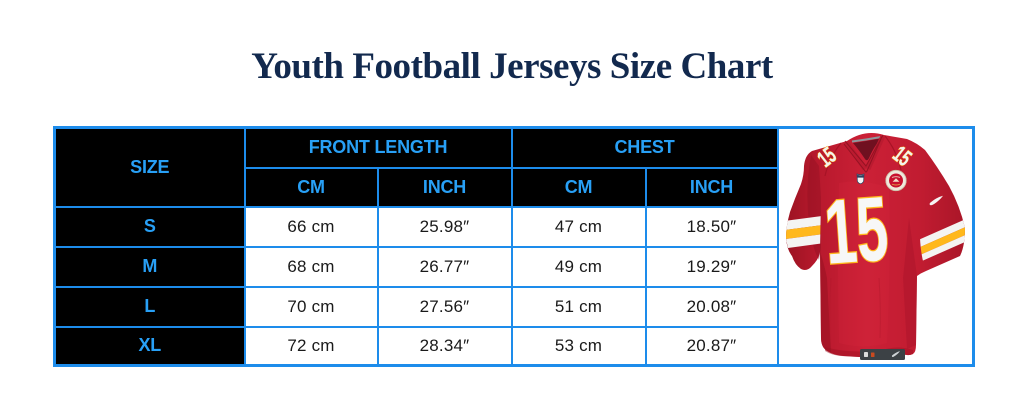  What do you see at coordinates (856, 231) in the screenshot?
I see `svg-text: 15` at bounding box center [856, 231].